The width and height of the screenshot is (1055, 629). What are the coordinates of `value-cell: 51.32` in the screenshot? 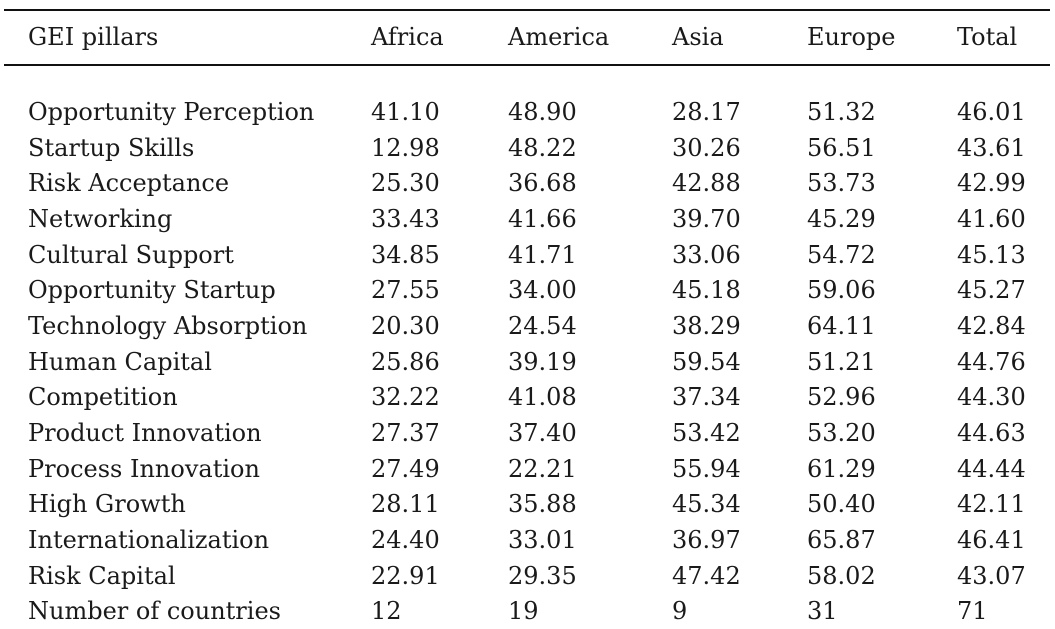 It's located at (841, 111).